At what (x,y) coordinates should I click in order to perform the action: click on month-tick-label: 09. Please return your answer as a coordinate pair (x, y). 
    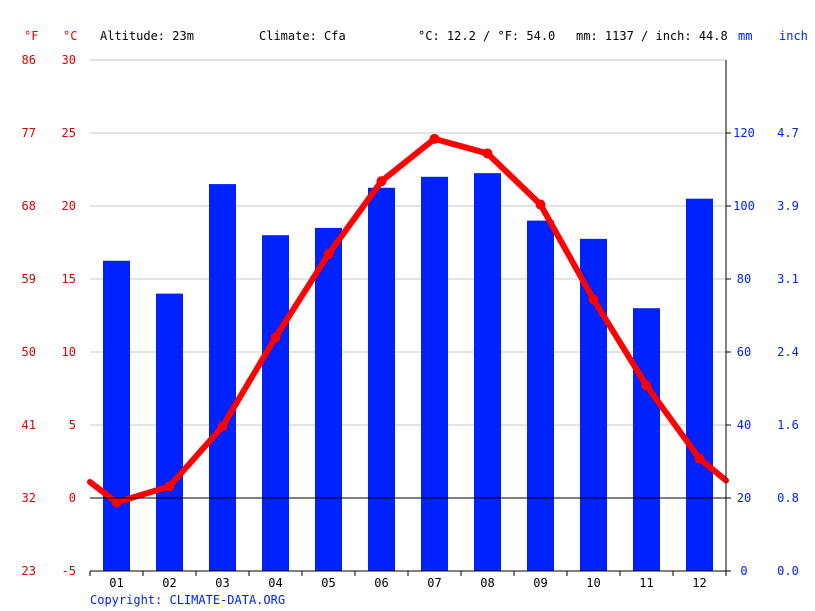
    Looking at the image, I should click on (540, 583).